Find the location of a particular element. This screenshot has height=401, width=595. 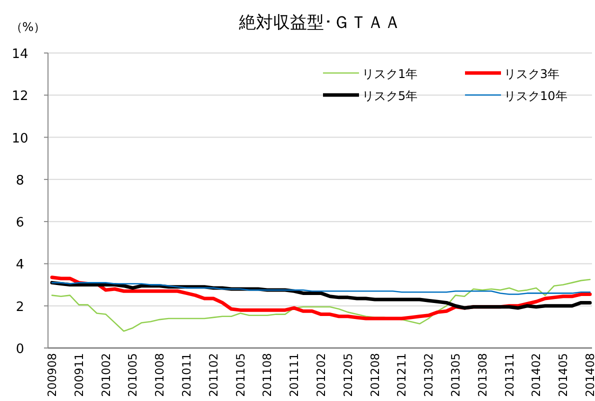

x-tick-label: 201111 is located at coordinates (294, 375).